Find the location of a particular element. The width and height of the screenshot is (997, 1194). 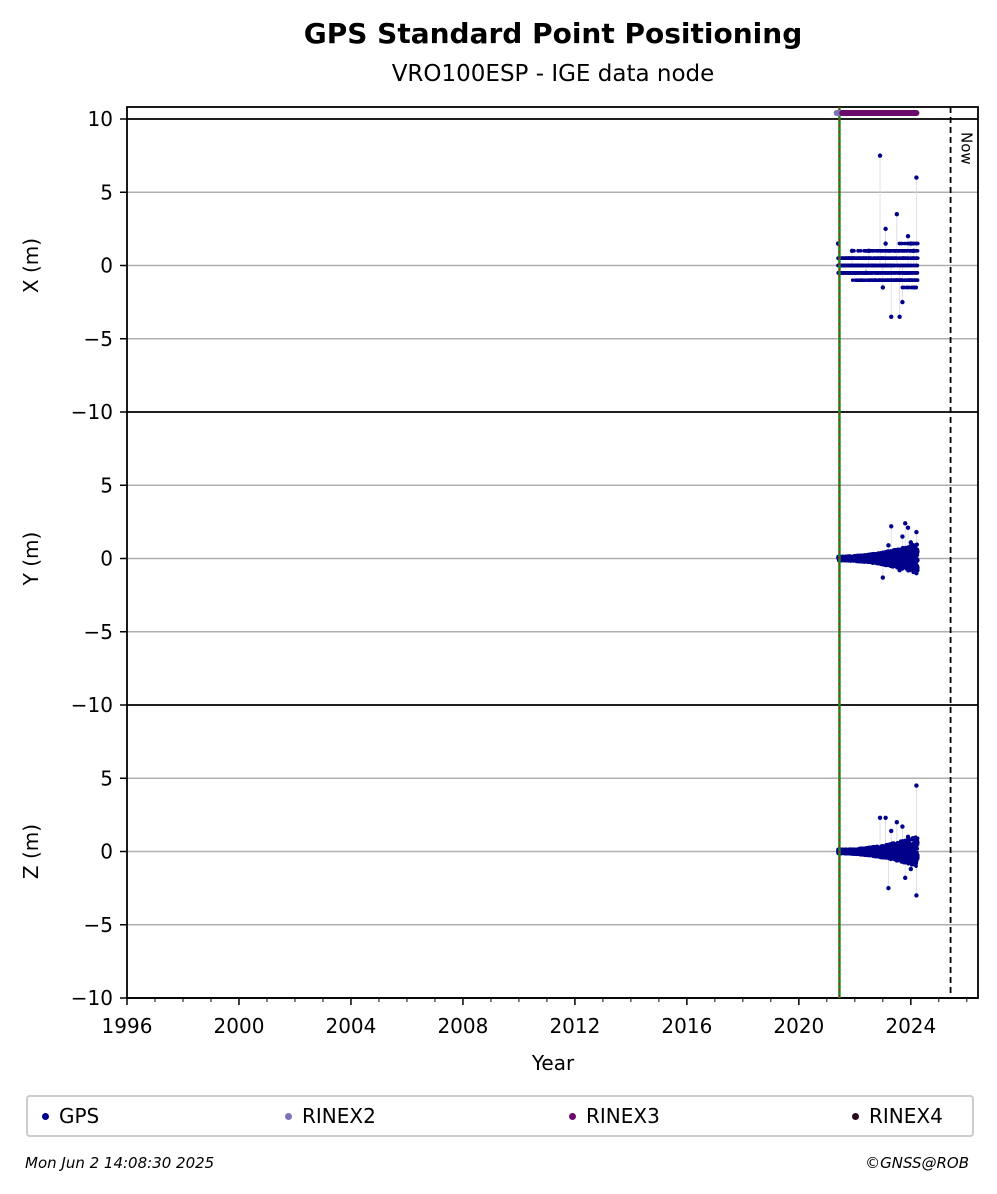

now-label: Now is located at coordinates (967, 148).